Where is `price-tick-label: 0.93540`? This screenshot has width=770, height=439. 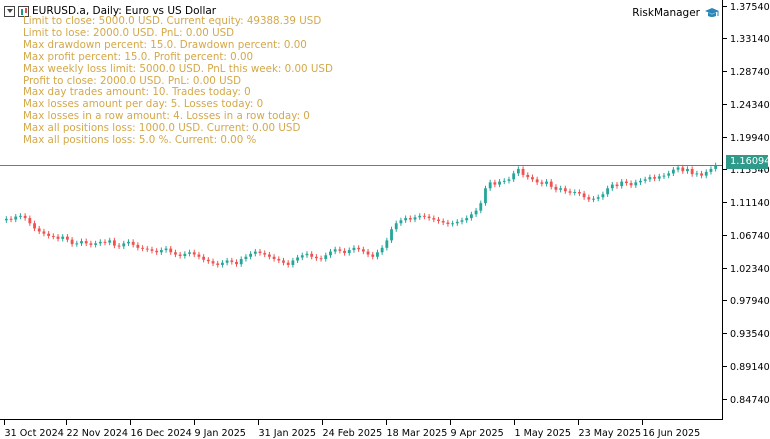 price-tick-label: 0.93540 is located at coordinates (750, 334).